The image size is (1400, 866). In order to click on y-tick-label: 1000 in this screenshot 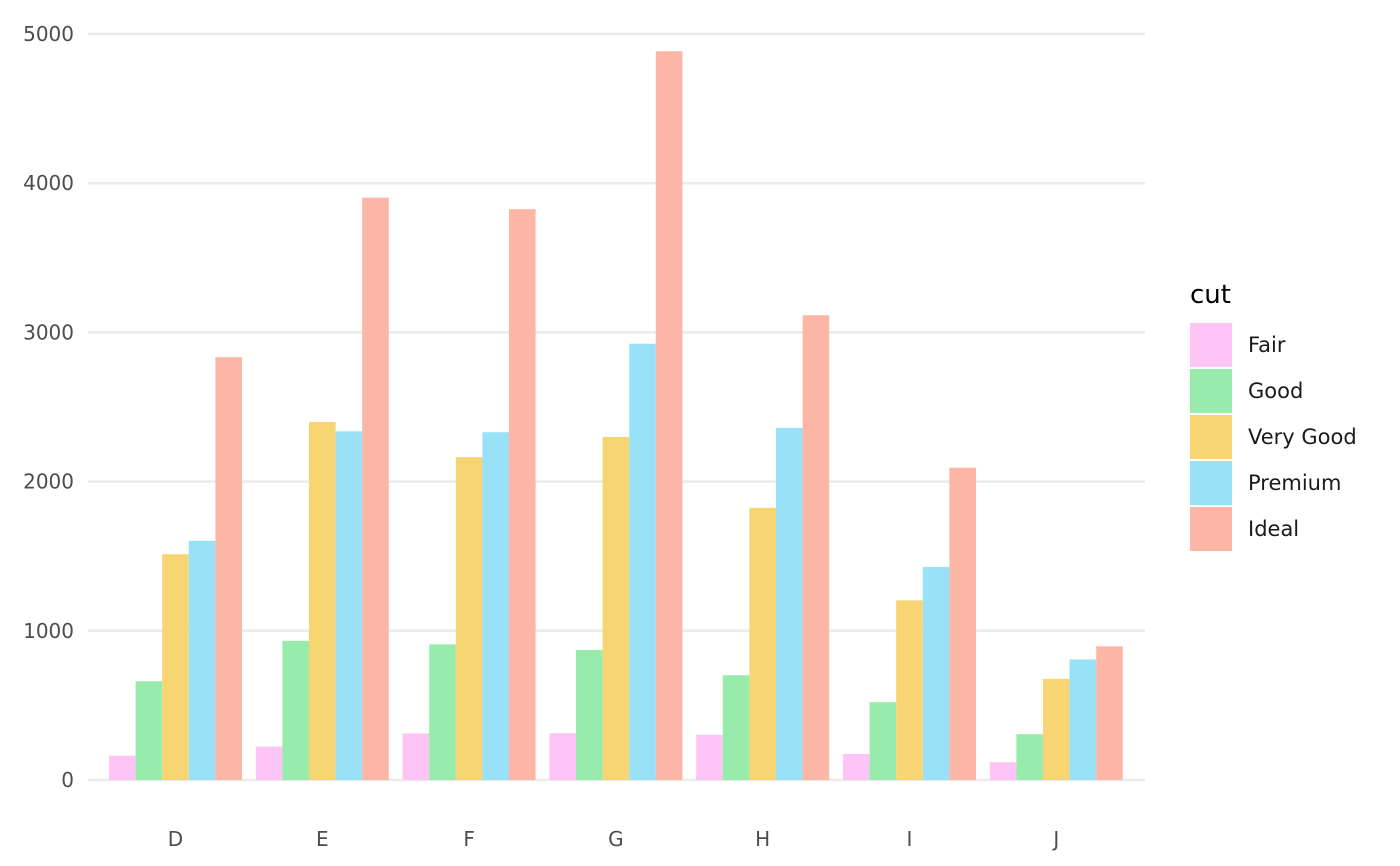, I will do `click(48, 631)`.